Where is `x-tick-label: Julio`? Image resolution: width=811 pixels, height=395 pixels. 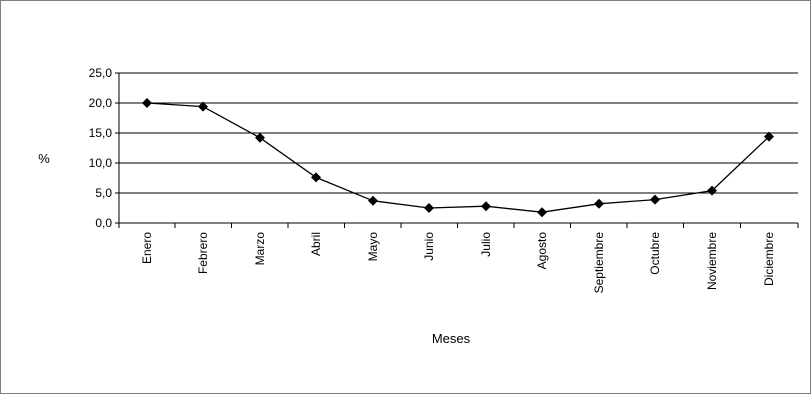
x-tick-label: Julio is located at coordinates (486, 244).